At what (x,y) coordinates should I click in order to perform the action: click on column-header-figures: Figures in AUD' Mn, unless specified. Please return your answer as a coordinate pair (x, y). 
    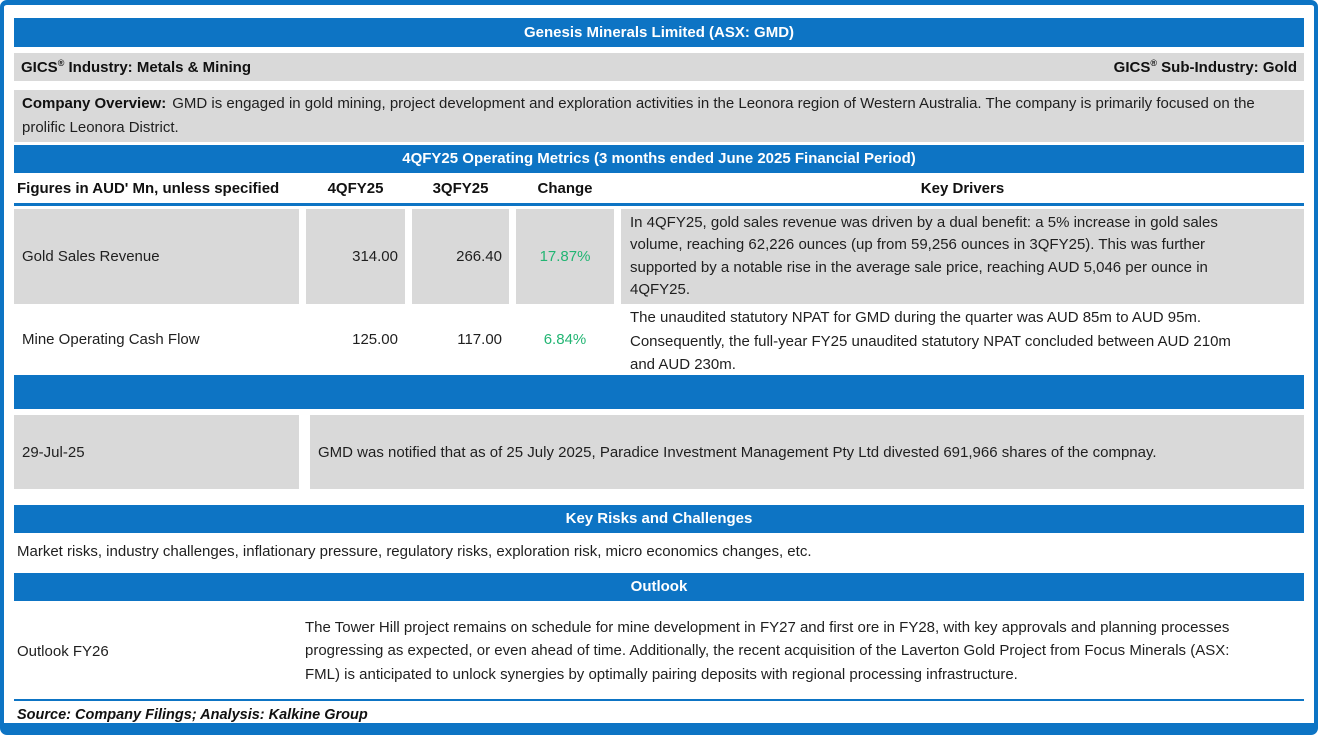
    Looking at the image, I should click on (148, 188).